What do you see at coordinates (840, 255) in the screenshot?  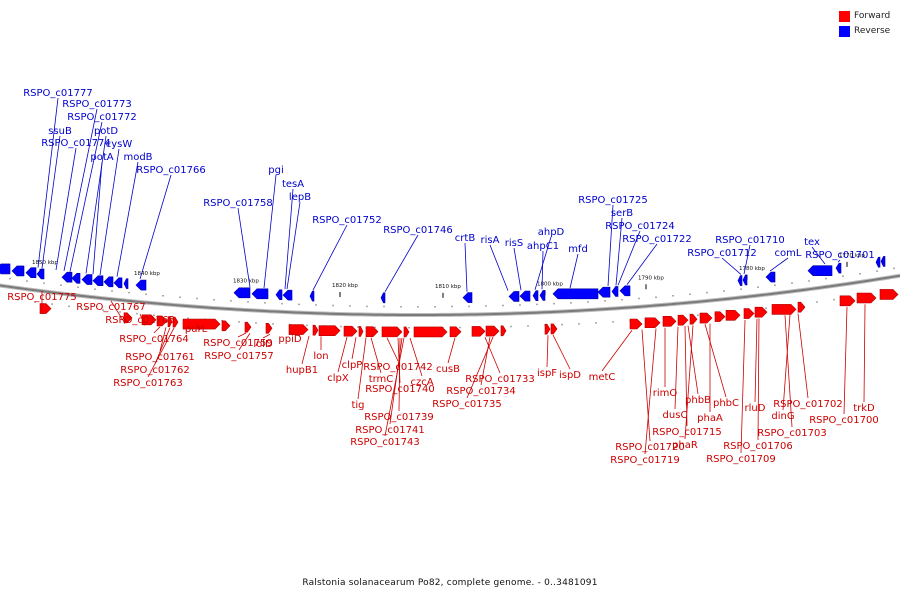 I see `gene-label: RSPO_c01701` at bounding box center [840, 255].